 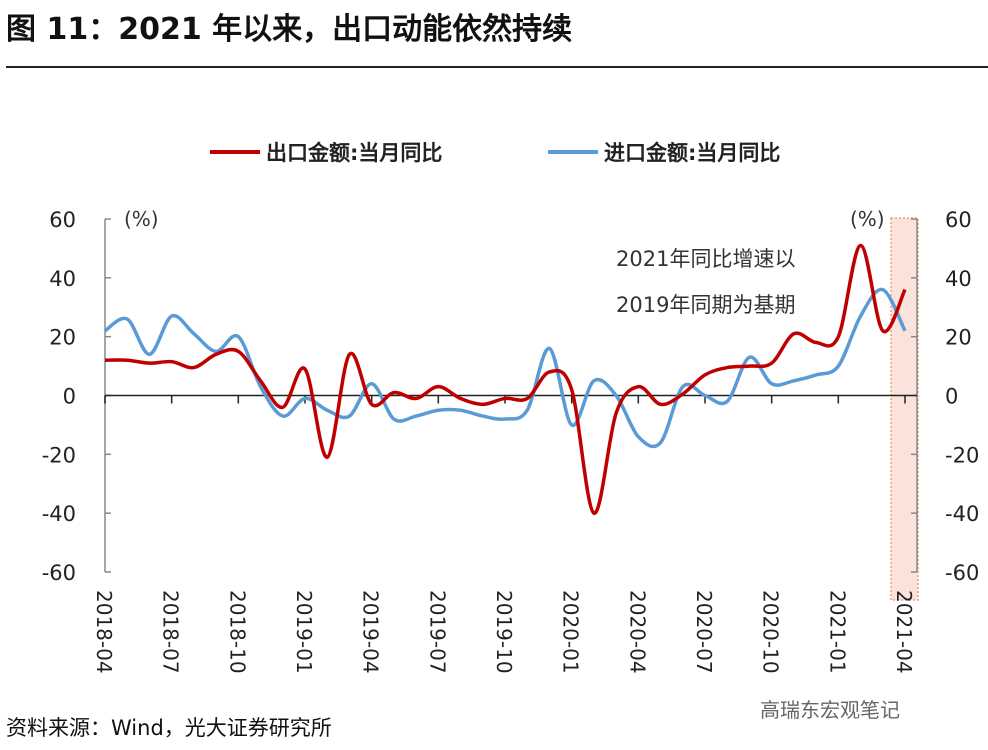 What do you see at coordinates (59, 514) in the screenshot?
I see `y-tick-label: -40` at bounding box center [59, 514].